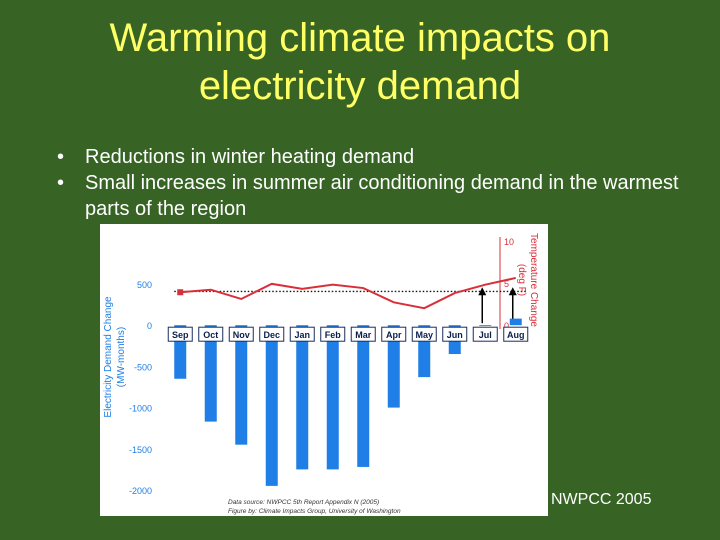 The image size is (720, 540). Describe the element at coordinates (140, 491) in the screenshot. I see `y-tick-label: -2000` at that location.